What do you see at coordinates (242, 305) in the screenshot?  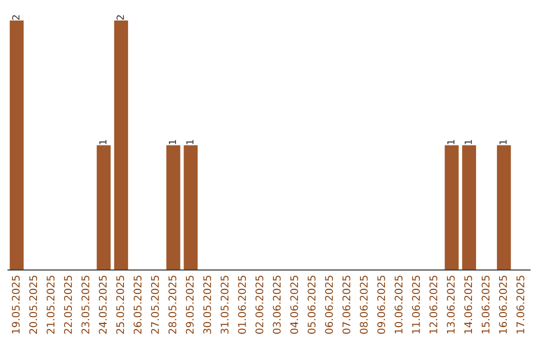 I see `x-tick-label: 01.06.2025` at bounding box center [242, 305].